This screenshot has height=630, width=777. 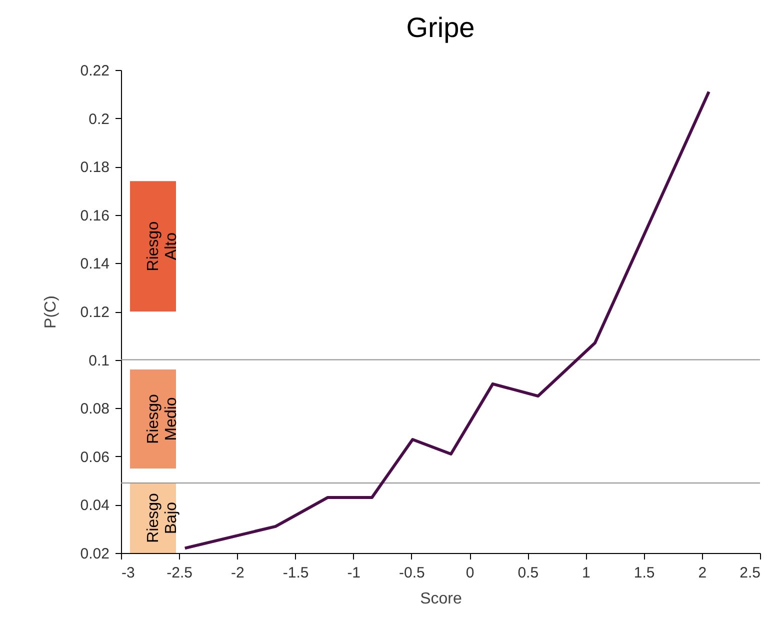 I want to click on band-label: Riesgo Bajo, so click(x=162, y=517).